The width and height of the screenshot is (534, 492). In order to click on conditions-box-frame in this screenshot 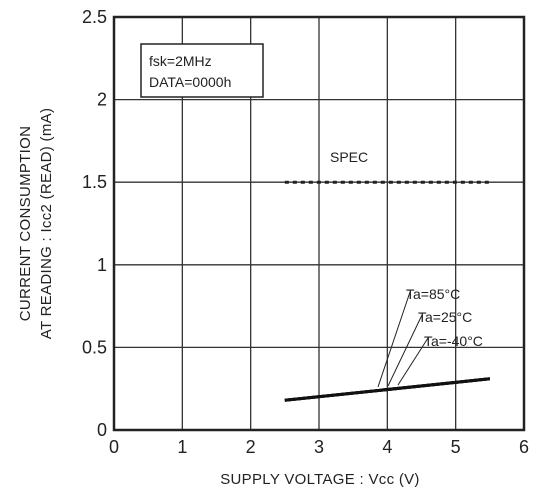, I will do `click(202, 70)`.